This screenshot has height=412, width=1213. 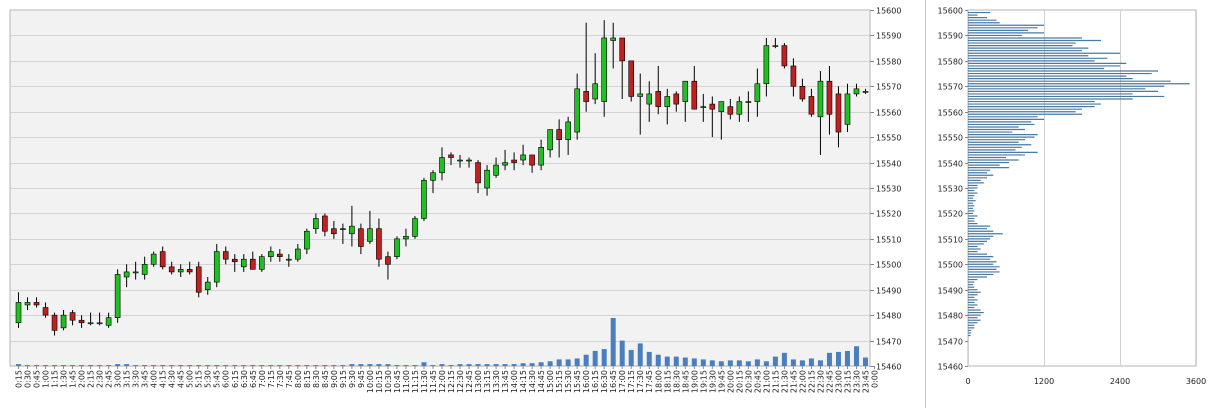 I want to click on time-tick-label: 22:30, so click(x=820, y=381).